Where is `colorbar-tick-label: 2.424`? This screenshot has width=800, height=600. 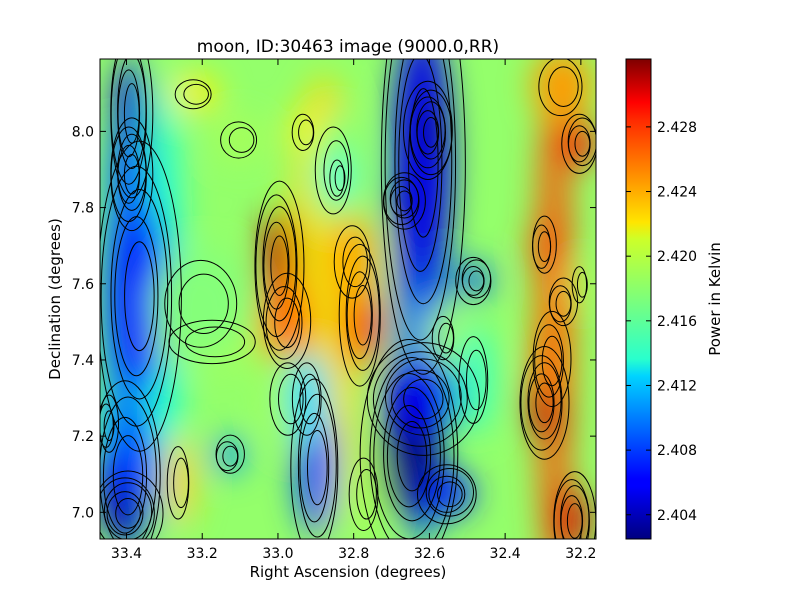 colorbar-tick-label: 2.424 is located at coordinates (677, 193).